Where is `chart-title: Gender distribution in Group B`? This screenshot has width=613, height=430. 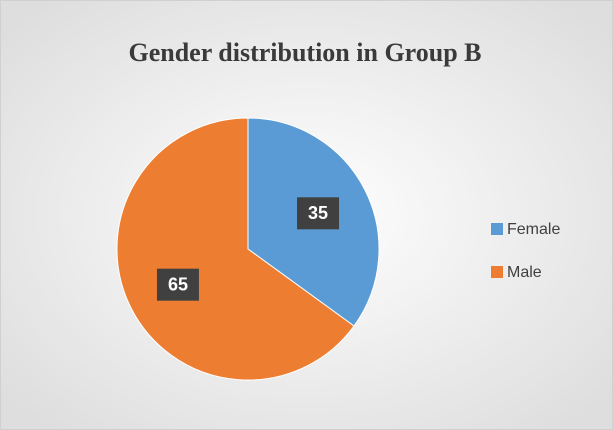
chart-title: Gender distribution in Group B is located at coordinates (304, 52).